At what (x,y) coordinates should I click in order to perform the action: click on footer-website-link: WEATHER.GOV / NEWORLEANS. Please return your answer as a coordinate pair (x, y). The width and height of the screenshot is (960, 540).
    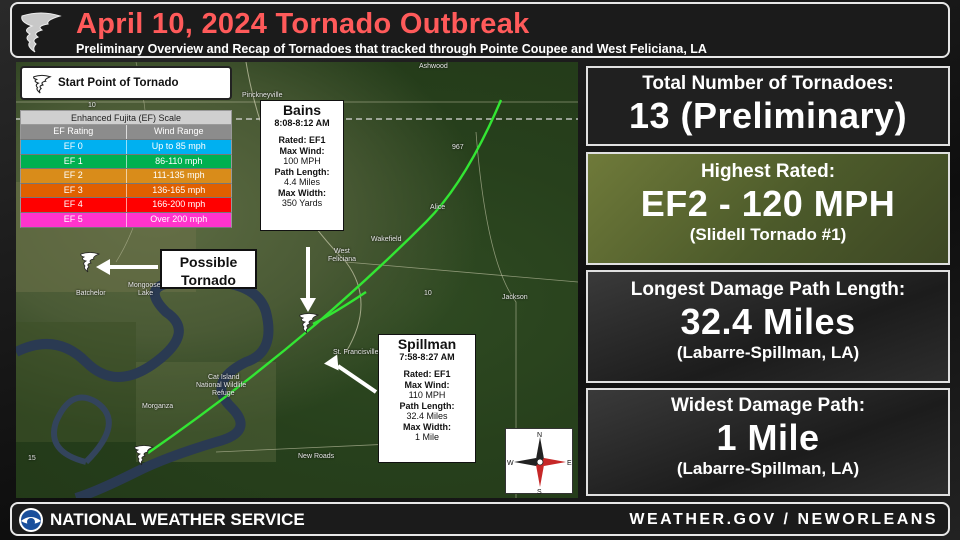
    Looking at the image, I should click on (783, 519).